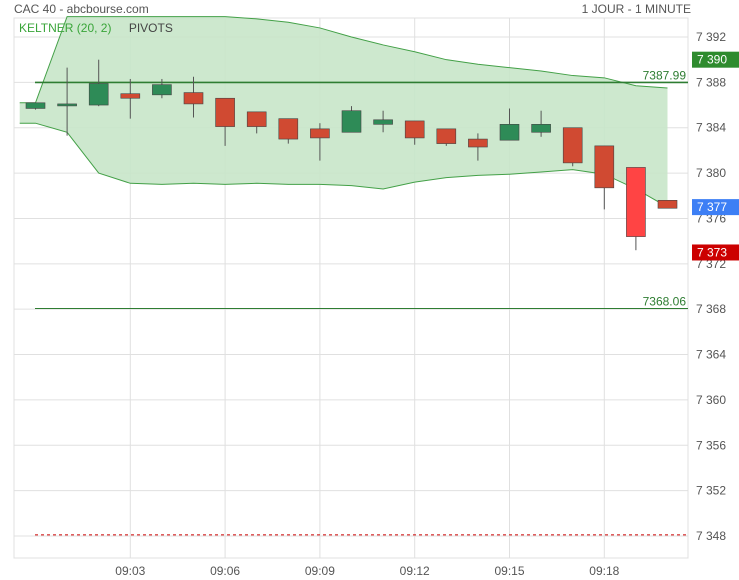  I want to click on y-tick-label: 7 392, so click(711, 37).